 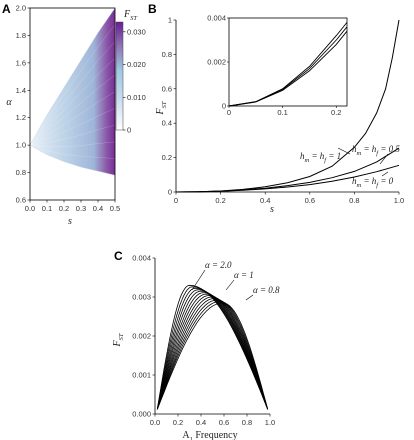 I want to click on alpha-curve-1.3, so click(x=212, y=352).